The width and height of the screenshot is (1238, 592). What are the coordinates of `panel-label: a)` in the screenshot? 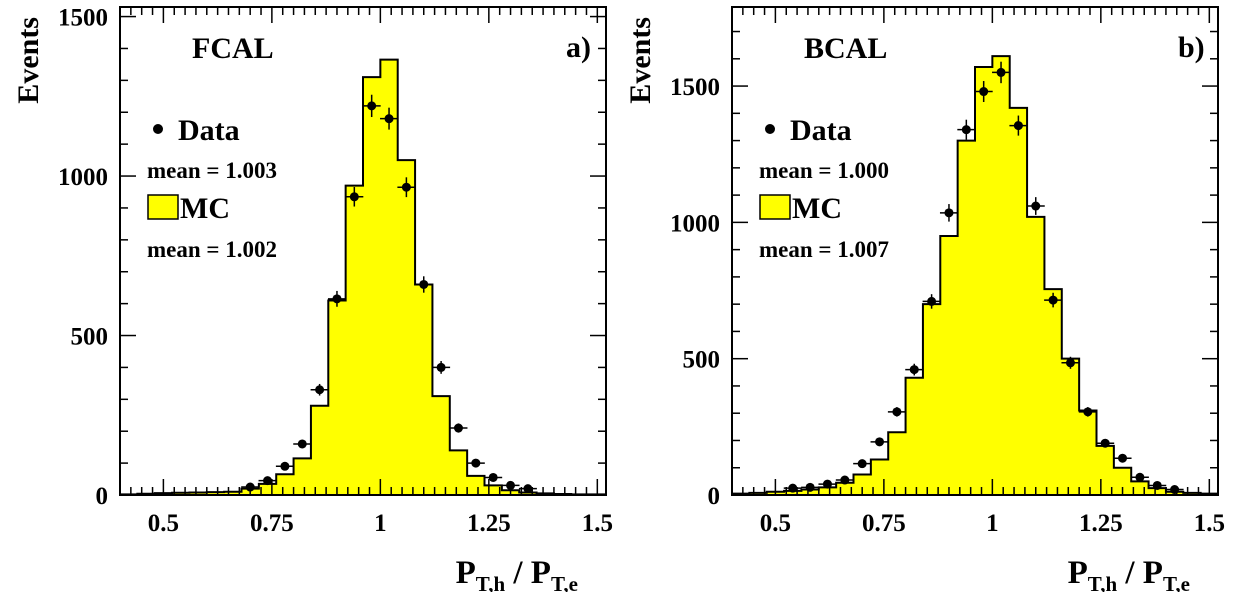 It's located at (578, 47).